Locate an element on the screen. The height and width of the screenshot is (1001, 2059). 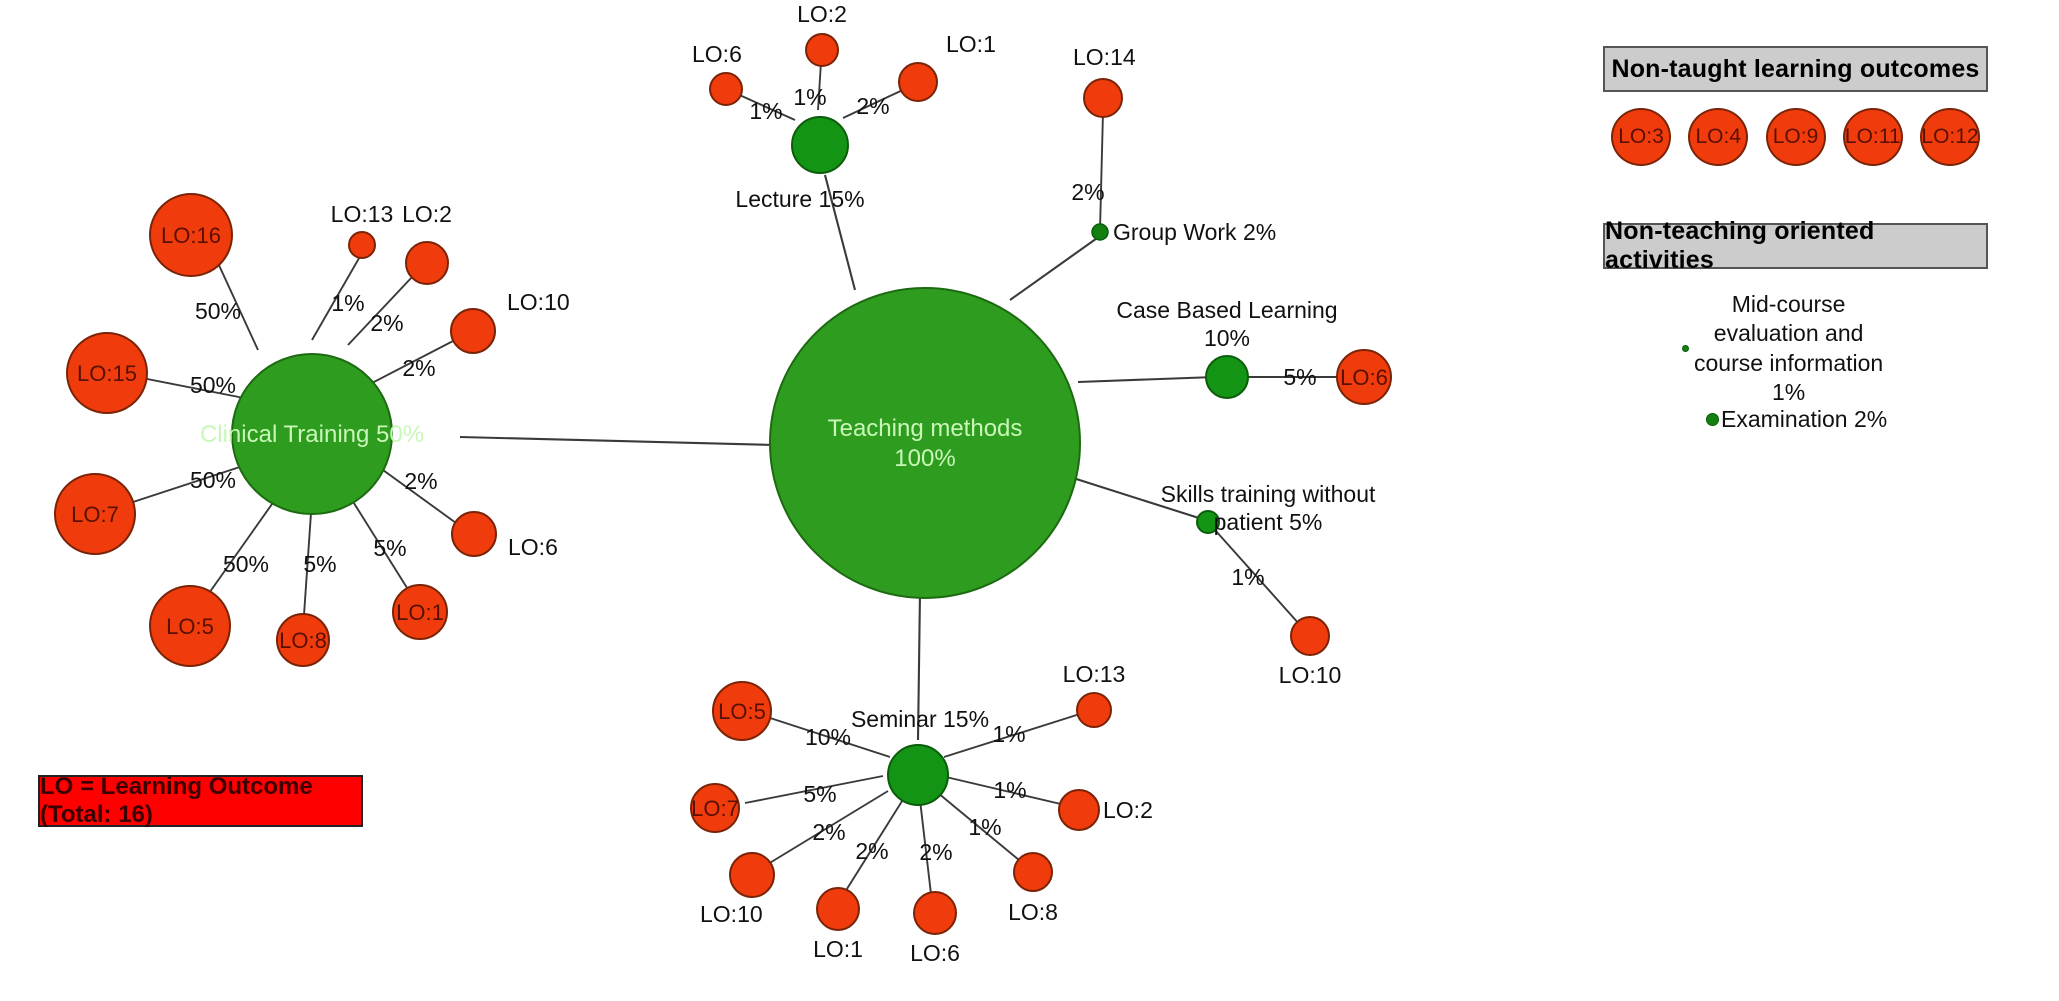
node-lo6-seminar is located at coordinates (935, 913).